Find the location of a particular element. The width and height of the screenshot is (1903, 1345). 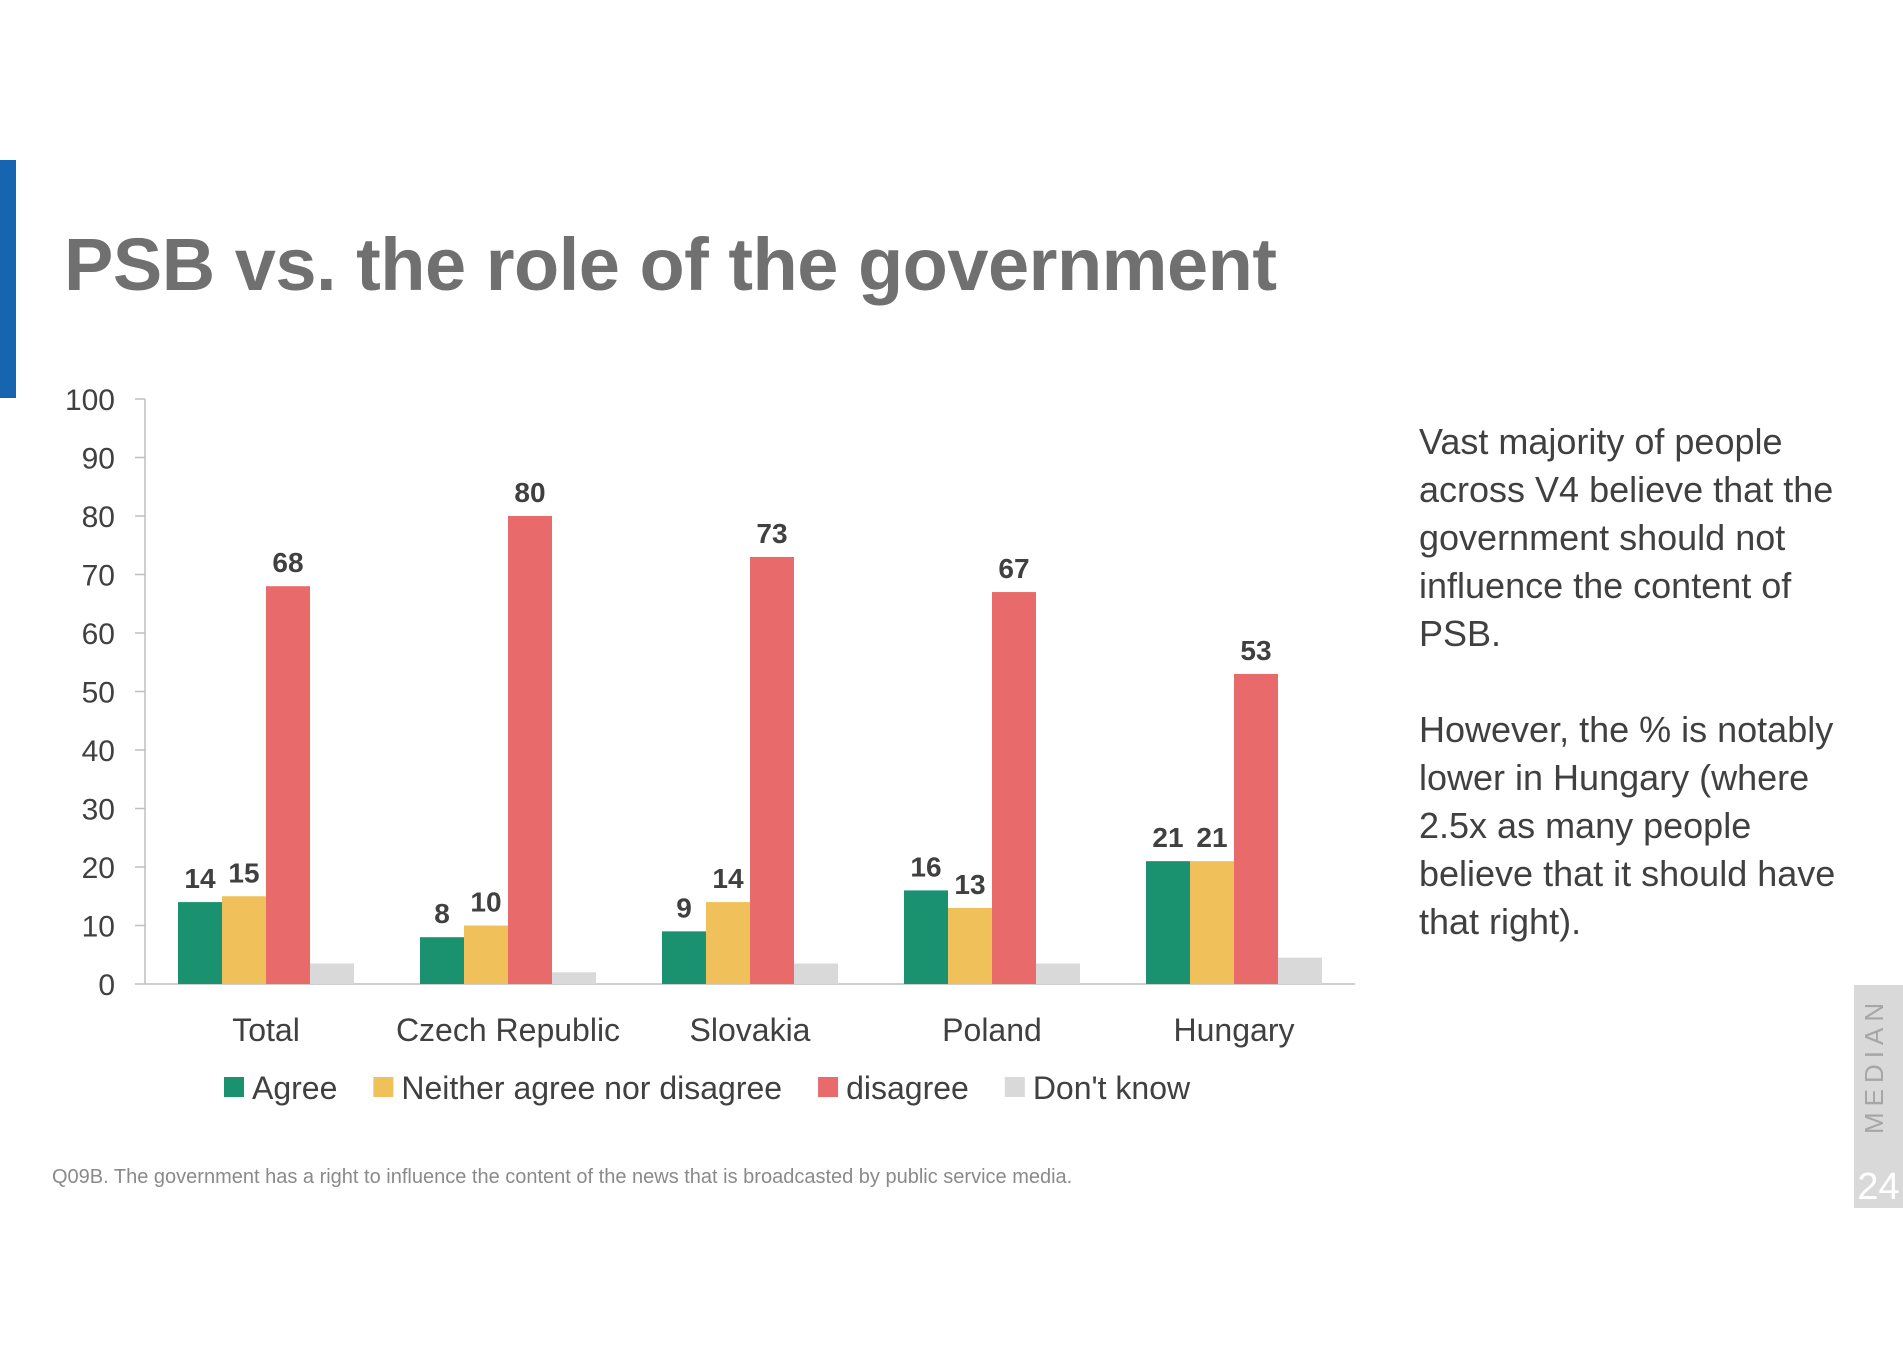

category-label: Poland is located at coordinates (992, 1030).